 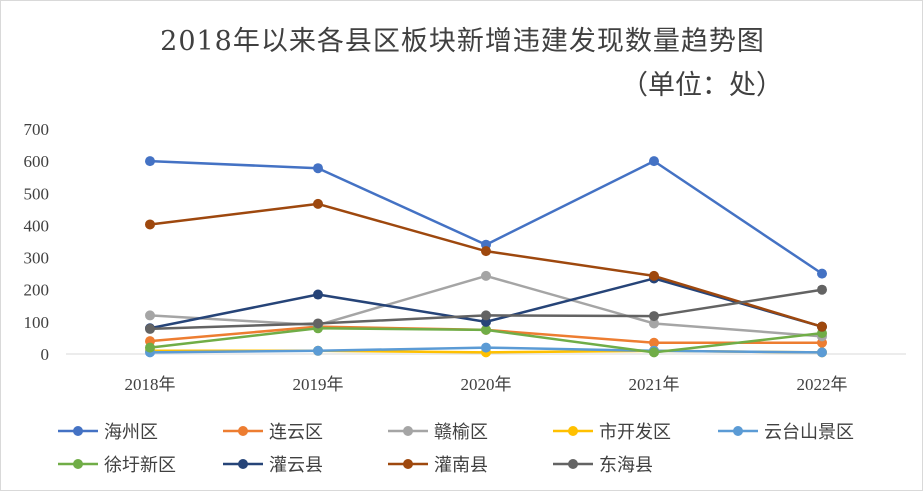 I want to click on legend-label: 云台山景区, so click(x=809, y=432).